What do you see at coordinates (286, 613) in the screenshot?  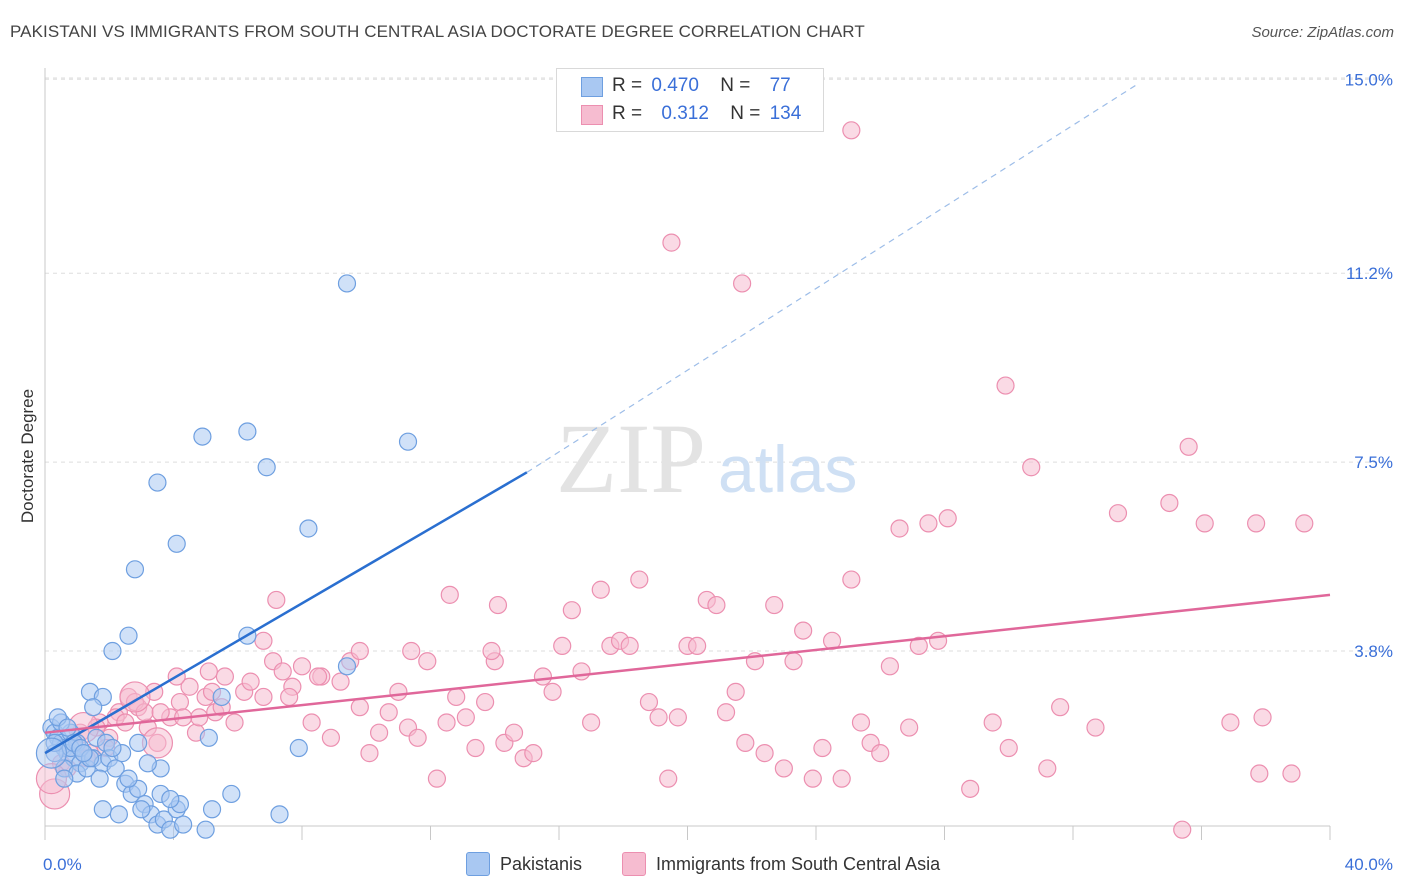 I see `blue-trend-line` at bounding box center [286, 613].